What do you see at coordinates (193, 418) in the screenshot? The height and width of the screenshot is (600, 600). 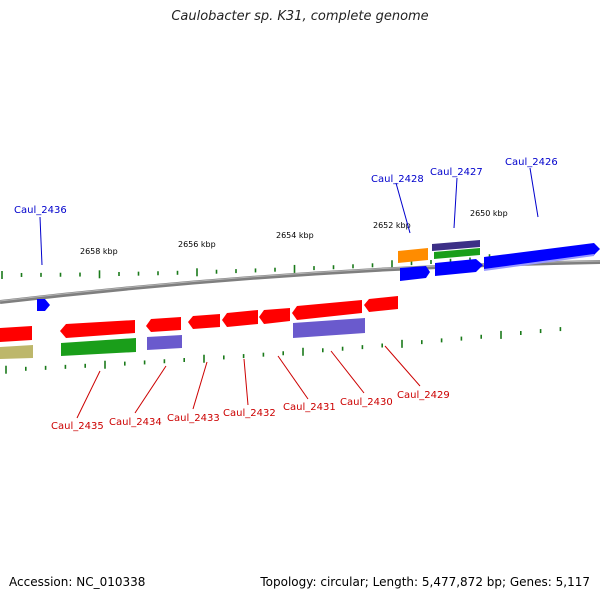 I see `label-caul-2433: Caul_2433` at bounding box center [193, 418].